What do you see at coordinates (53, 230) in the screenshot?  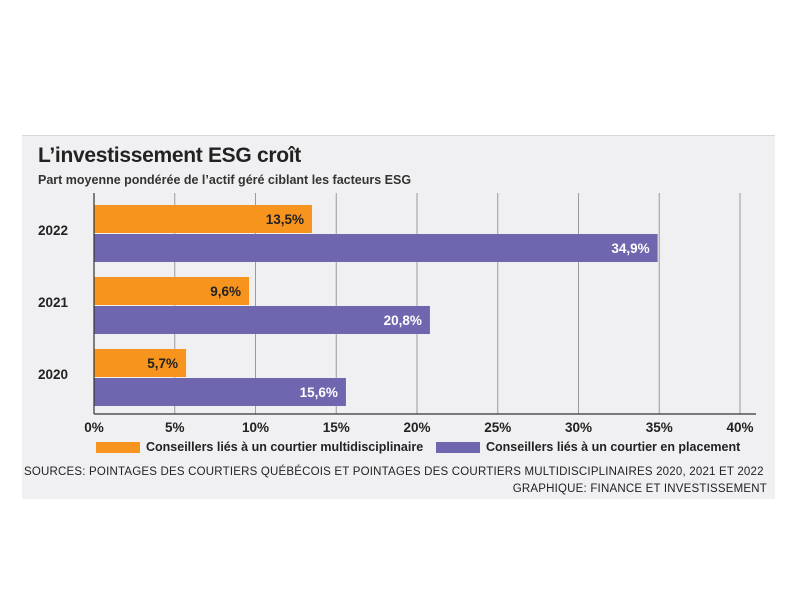 I see `category-label: 2022` at bounding box center [53, 230].